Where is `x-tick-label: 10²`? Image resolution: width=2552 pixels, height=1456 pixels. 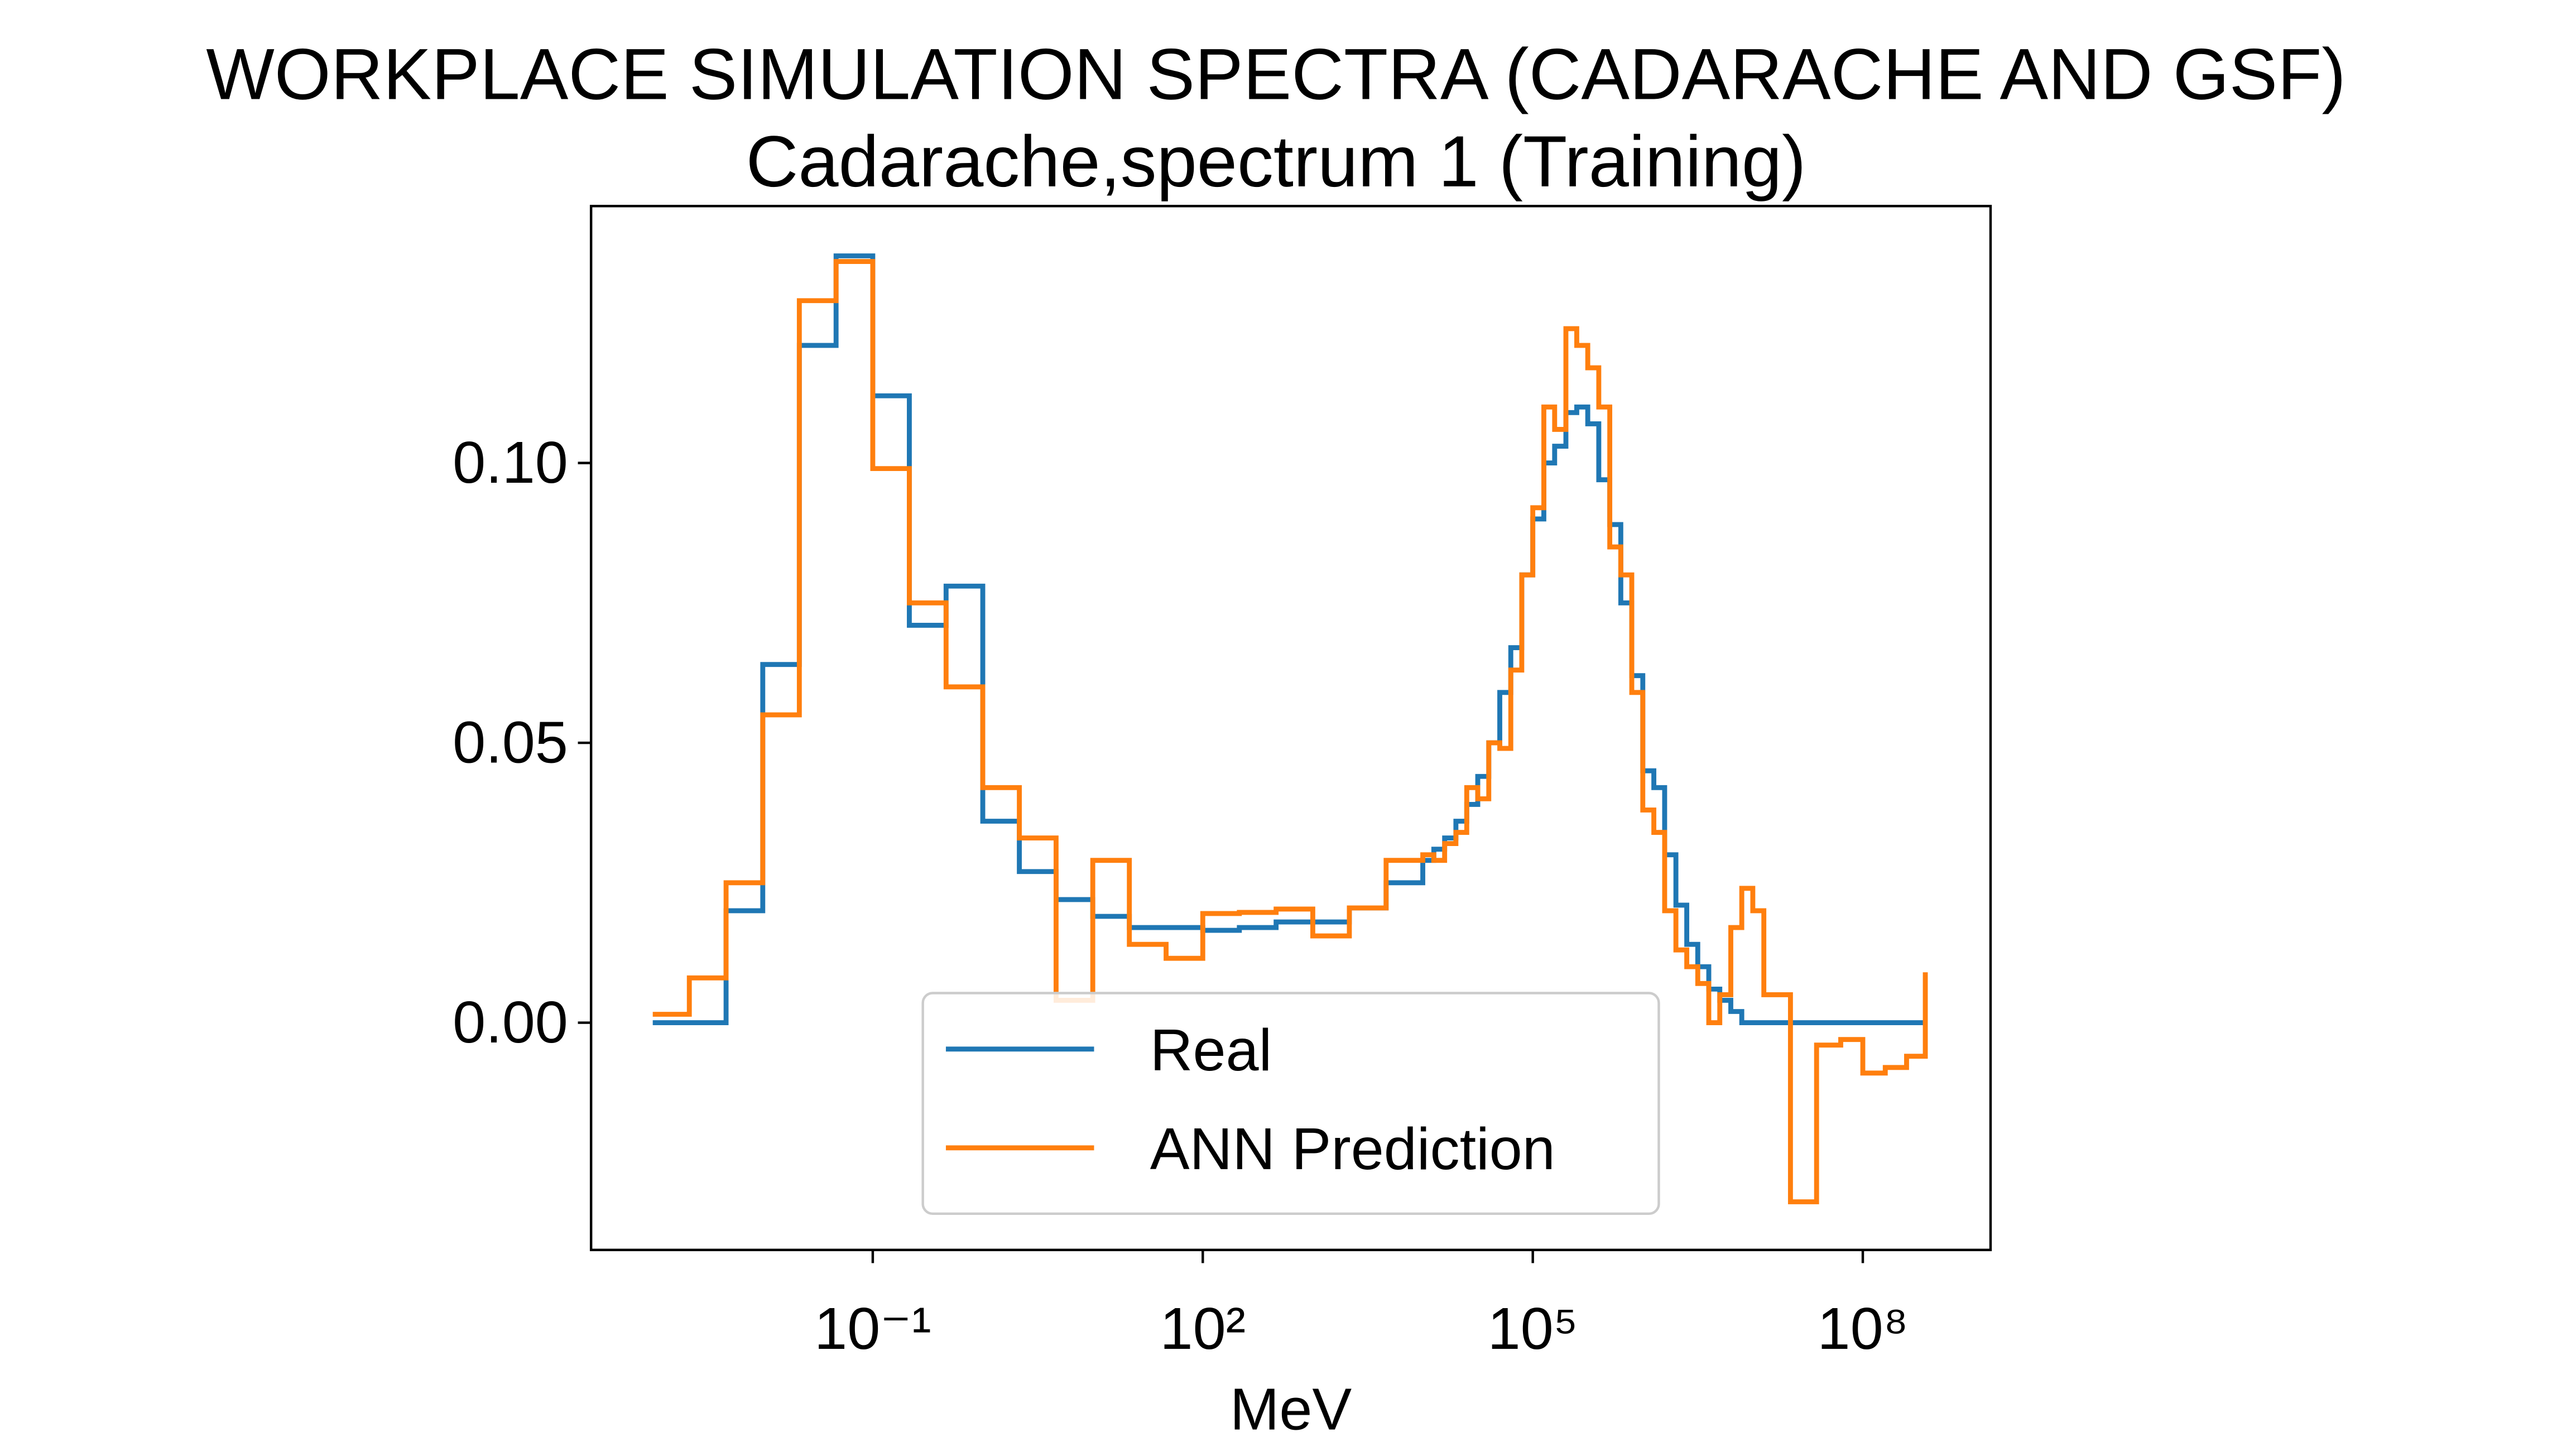 x-tick-label: 10² is located at coordinates (1203, 1328).